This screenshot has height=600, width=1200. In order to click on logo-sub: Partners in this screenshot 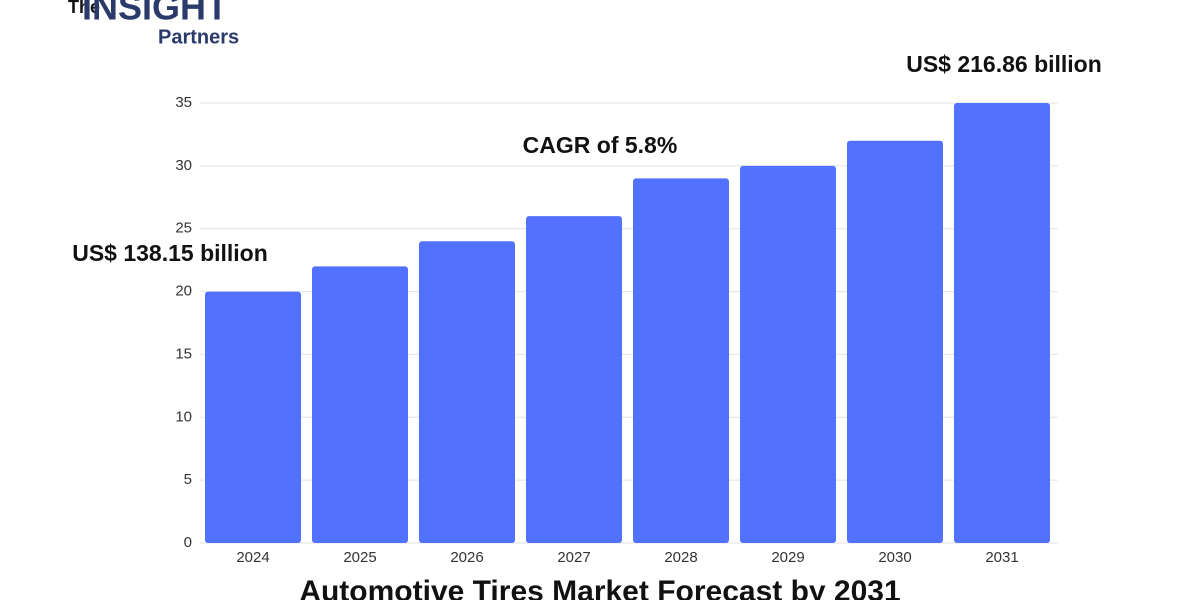, I will do `click(198, 37)`.